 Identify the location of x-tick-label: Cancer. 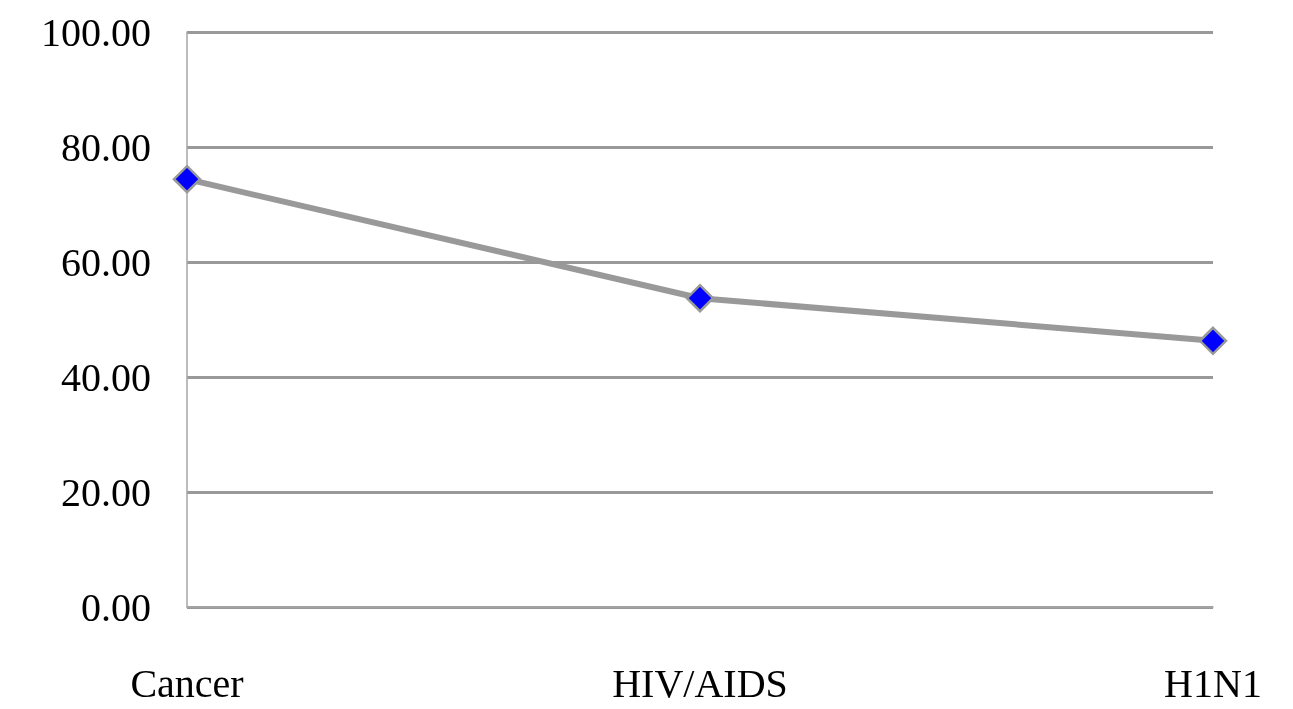
(187, 683).